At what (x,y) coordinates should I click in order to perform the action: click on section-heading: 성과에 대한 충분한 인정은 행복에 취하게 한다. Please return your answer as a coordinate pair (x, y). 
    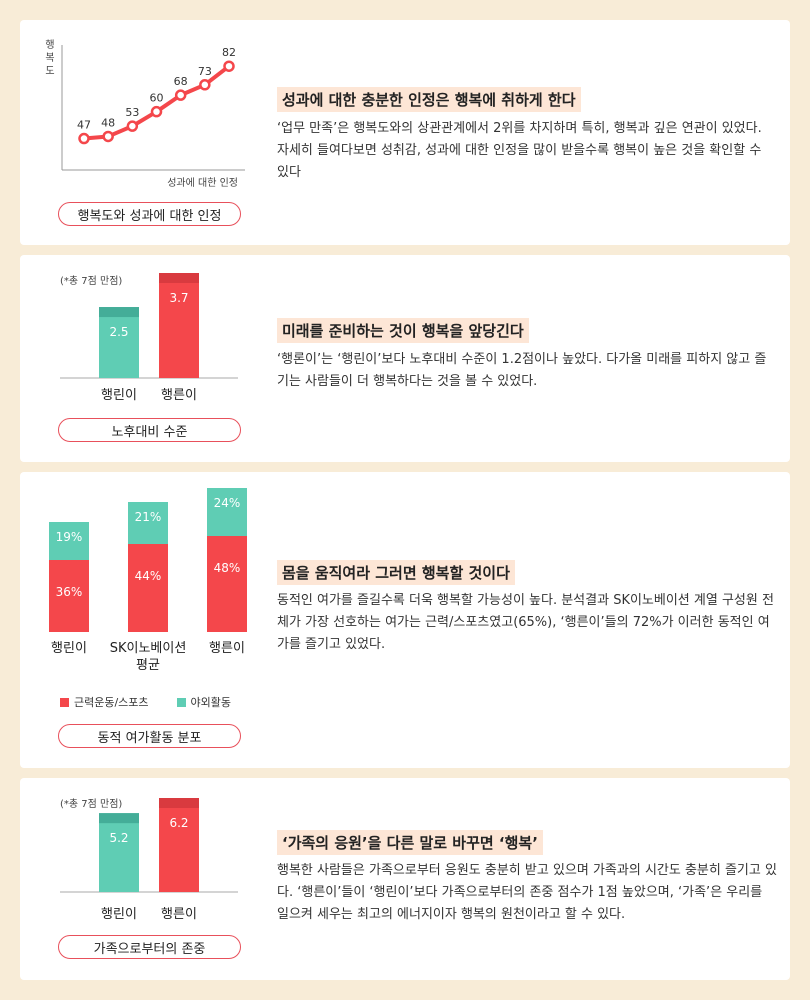
    Looking at the image, I should click on (429, 99).